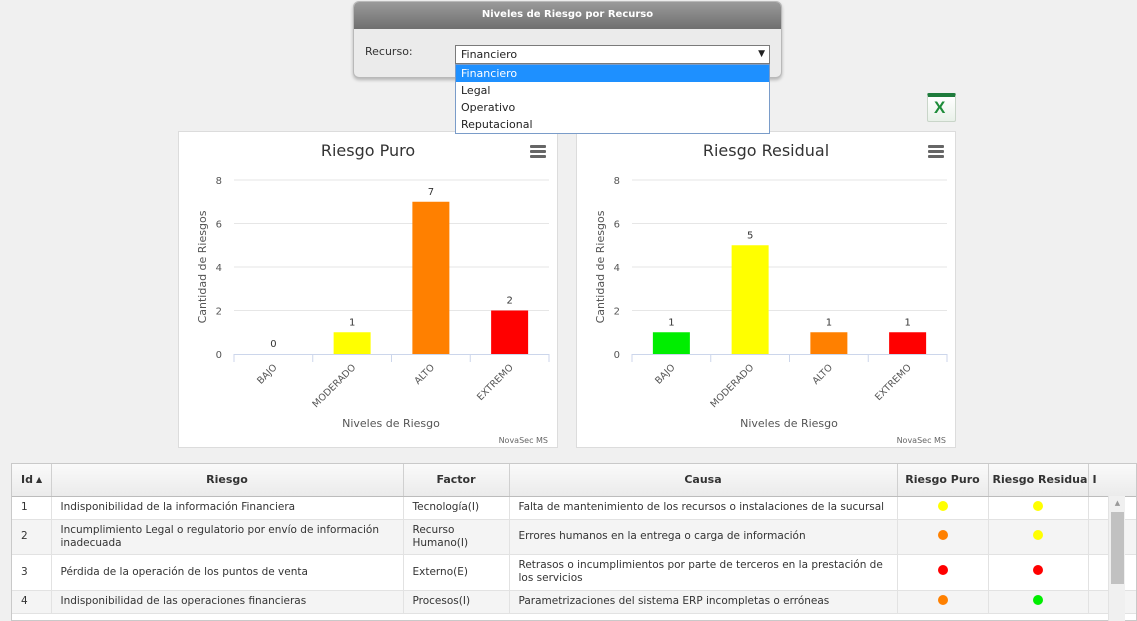 The image size is (1137, 621). I want to click on recurso-option-reputacional: Reputacional, so click(497, 124).